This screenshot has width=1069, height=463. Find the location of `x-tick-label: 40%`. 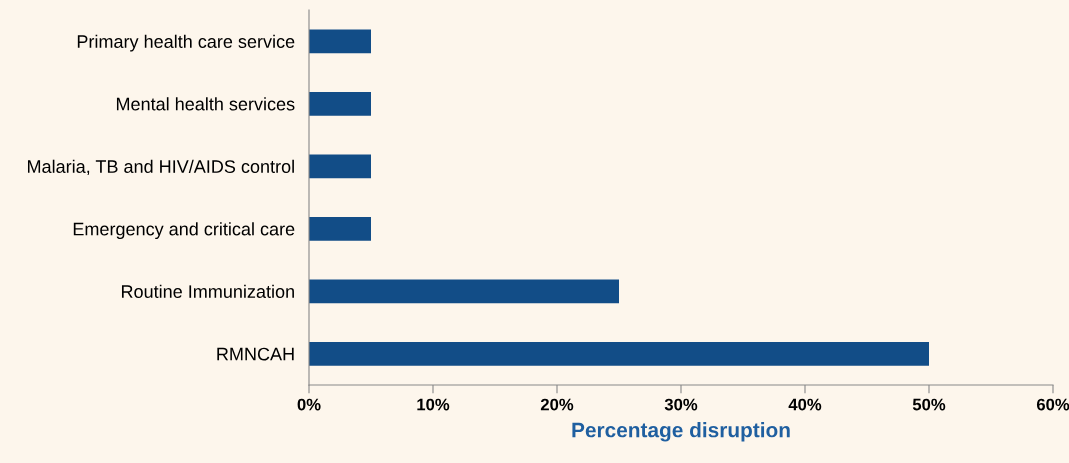

x-tick-label: 40% is located at coordinates (805, 404).